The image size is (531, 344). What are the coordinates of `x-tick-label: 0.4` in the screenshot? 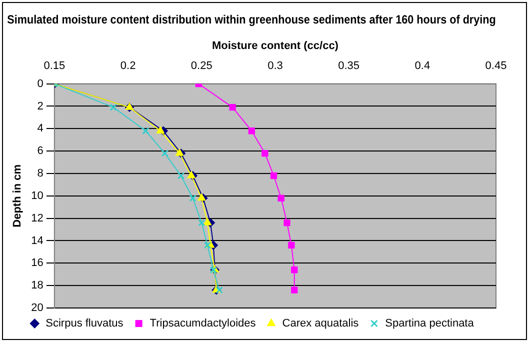 It's located at (422, 66).